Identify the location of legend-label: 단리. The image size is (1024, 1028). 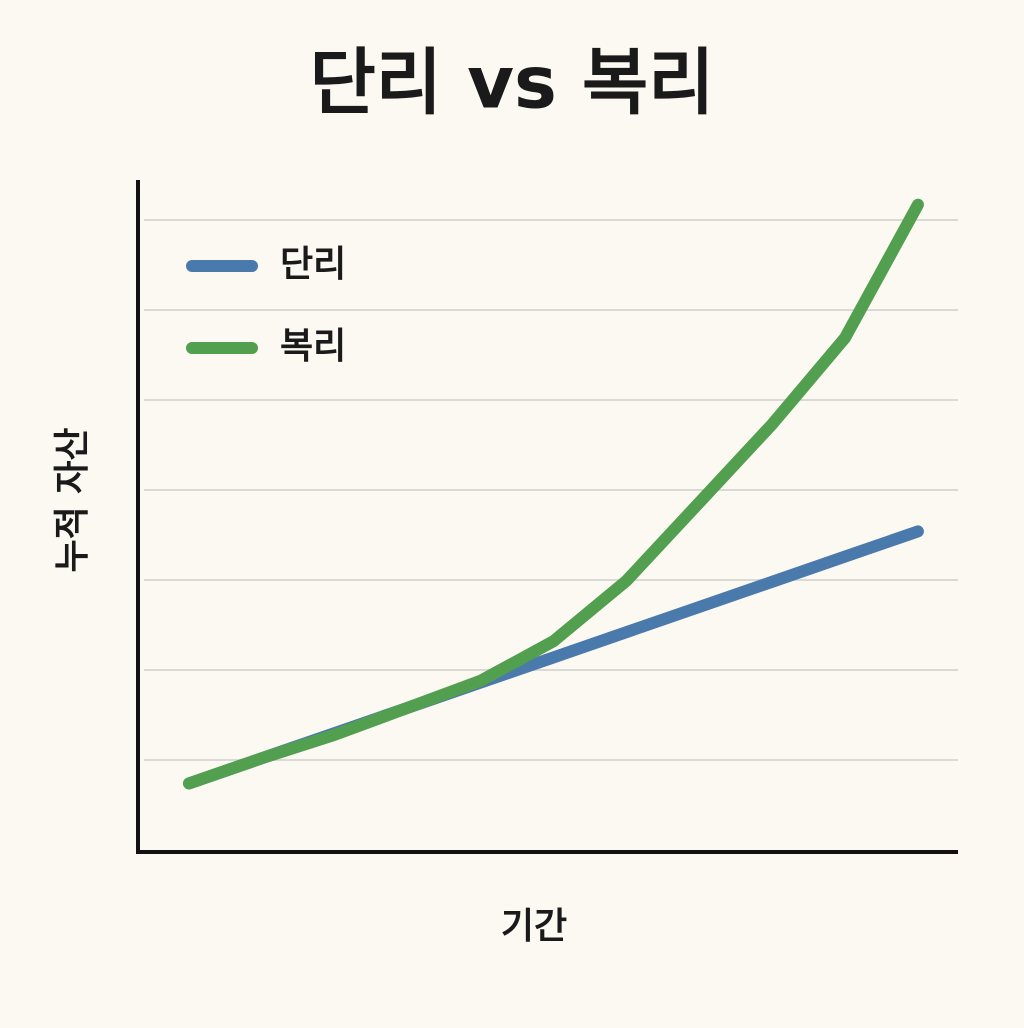
(313, 264).